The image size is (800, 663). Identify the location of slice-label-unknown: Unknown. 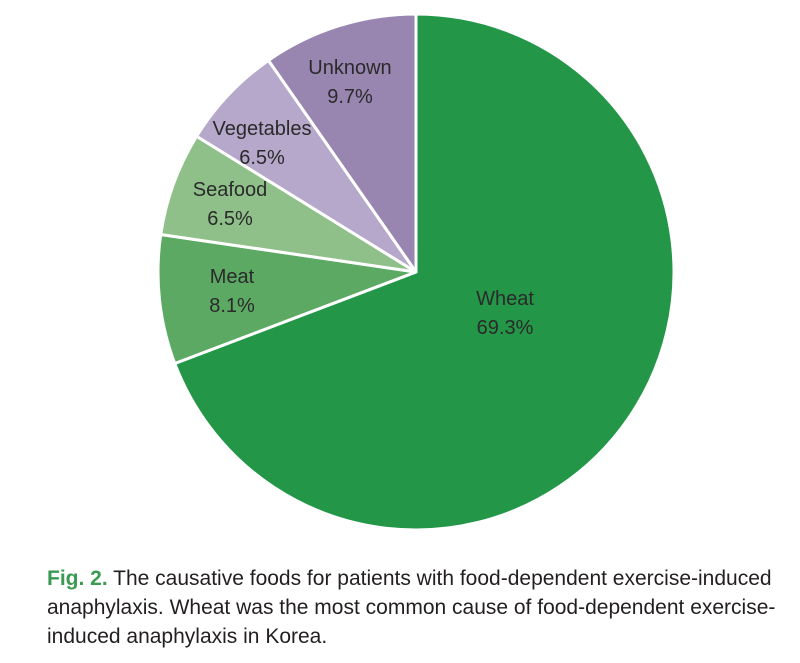
(349, 68).